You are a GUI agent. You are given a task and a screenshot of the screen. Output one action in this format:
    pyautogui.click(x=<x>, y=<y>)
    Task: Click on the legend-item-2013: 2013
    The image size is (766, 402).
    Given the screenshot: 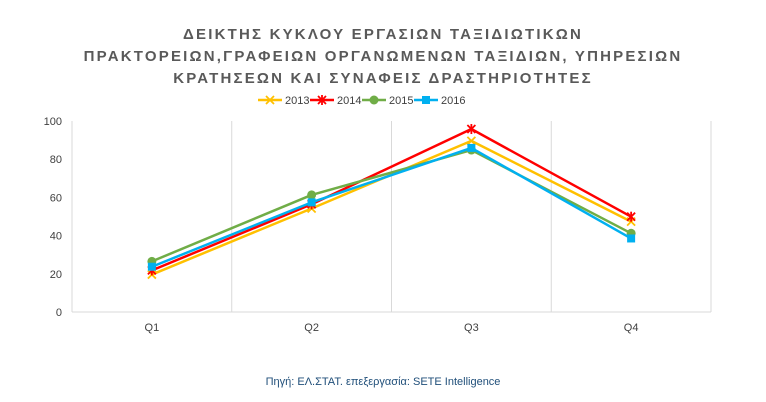 What is the action you would take?
    pyautogui.click(x=283, y=101)
    